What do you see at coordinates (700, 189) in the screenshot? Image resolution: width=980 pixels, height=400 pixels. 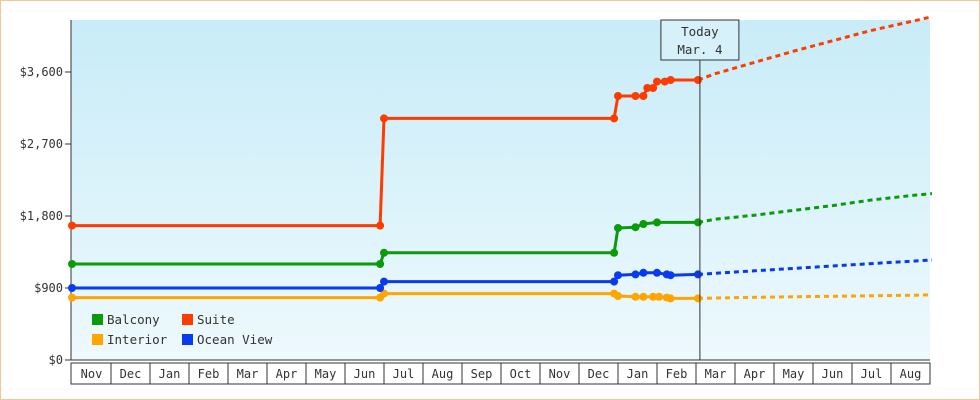 I see `today-marker: Today Mar. 4` at bounding box center [700, 189].